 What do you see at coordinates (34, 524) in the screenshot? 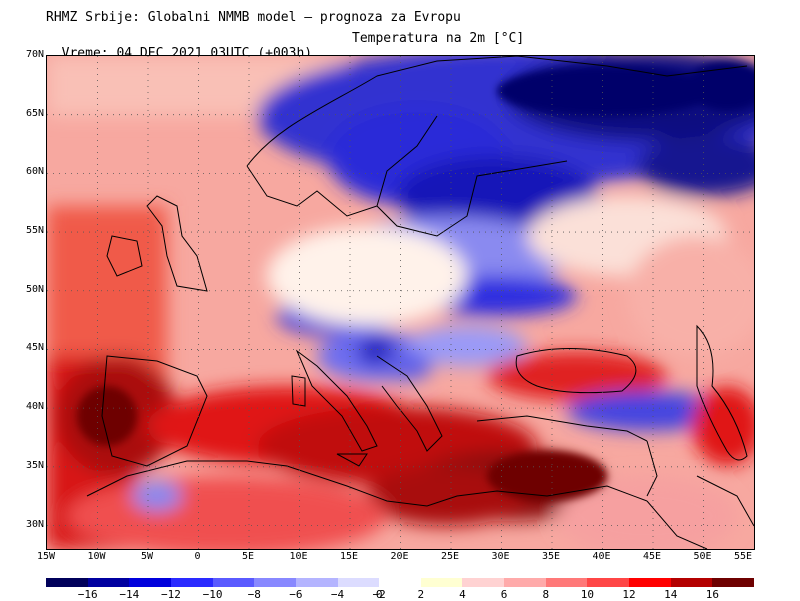
I see `latitude-label: 30N` at bounding box center [34, 524].